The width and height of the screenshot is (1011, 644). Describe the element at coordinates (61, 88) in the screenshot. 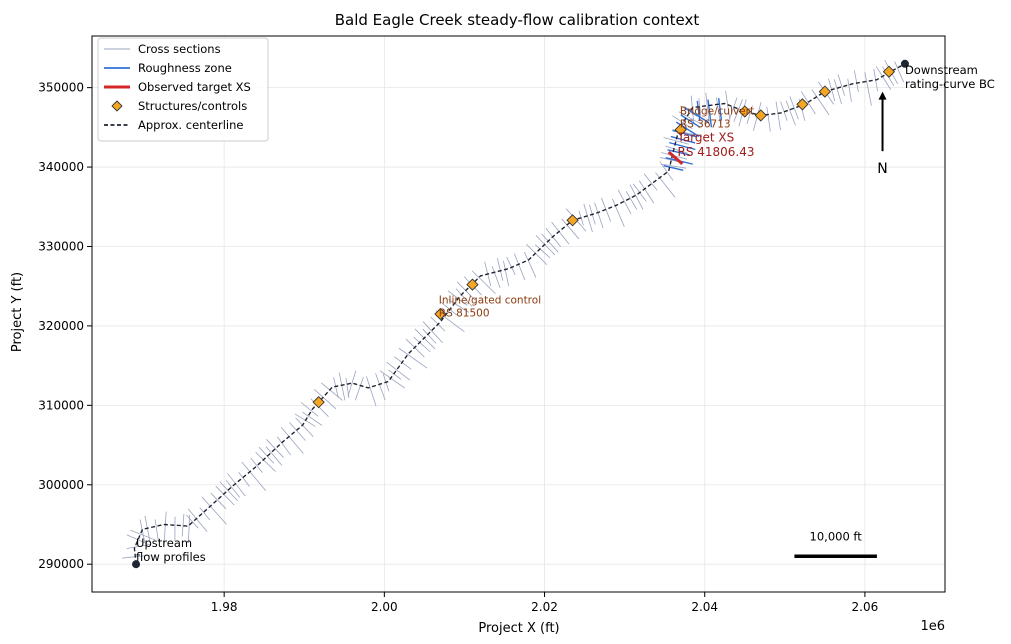

I see `y-tick-label: 350000` at that location.